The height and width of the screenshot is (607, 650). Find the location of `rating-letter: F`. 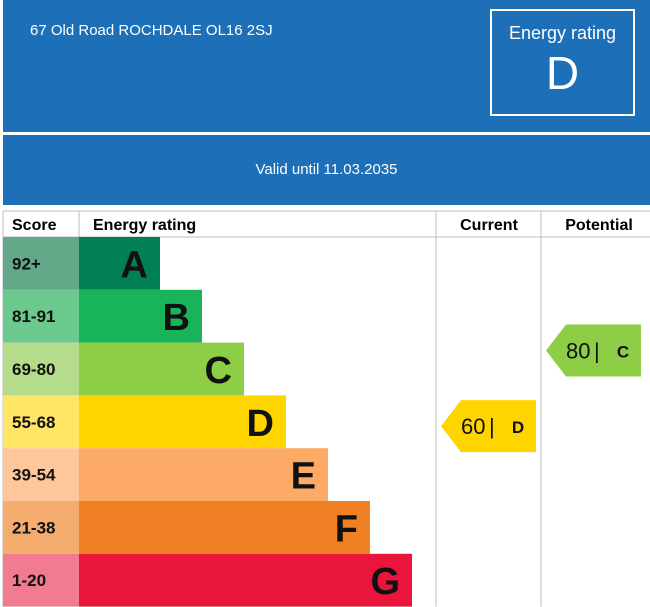

rating-letter: F is located at coordinates (346, 529).